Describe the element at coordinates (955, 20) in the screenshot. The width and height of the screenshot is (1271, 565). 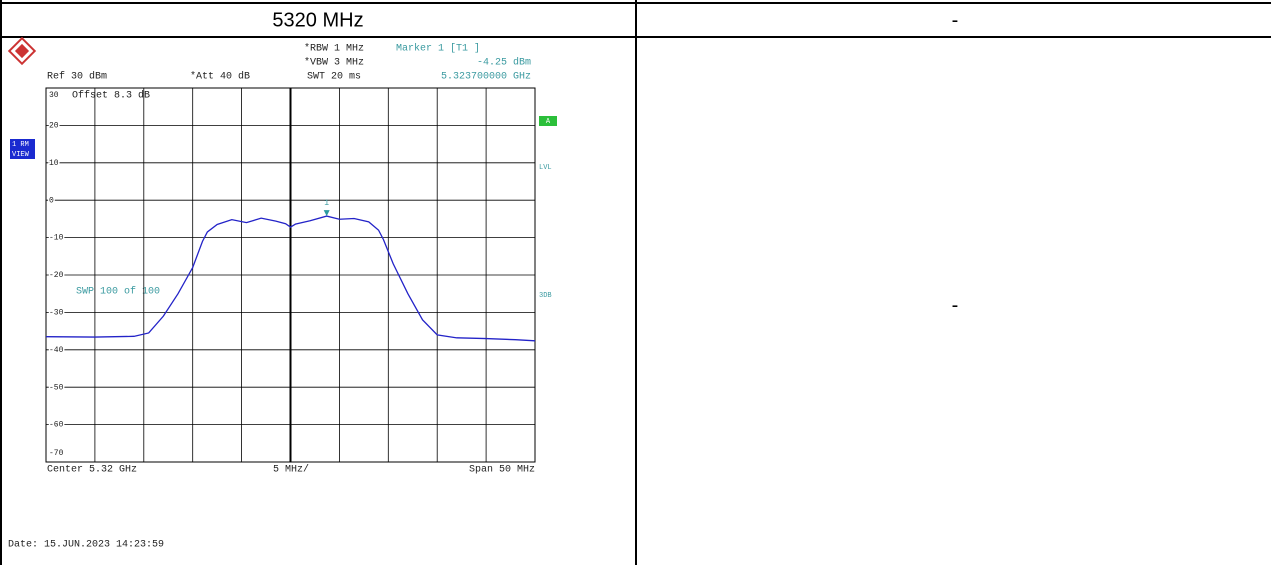
I see `header-cell: -` at that location.